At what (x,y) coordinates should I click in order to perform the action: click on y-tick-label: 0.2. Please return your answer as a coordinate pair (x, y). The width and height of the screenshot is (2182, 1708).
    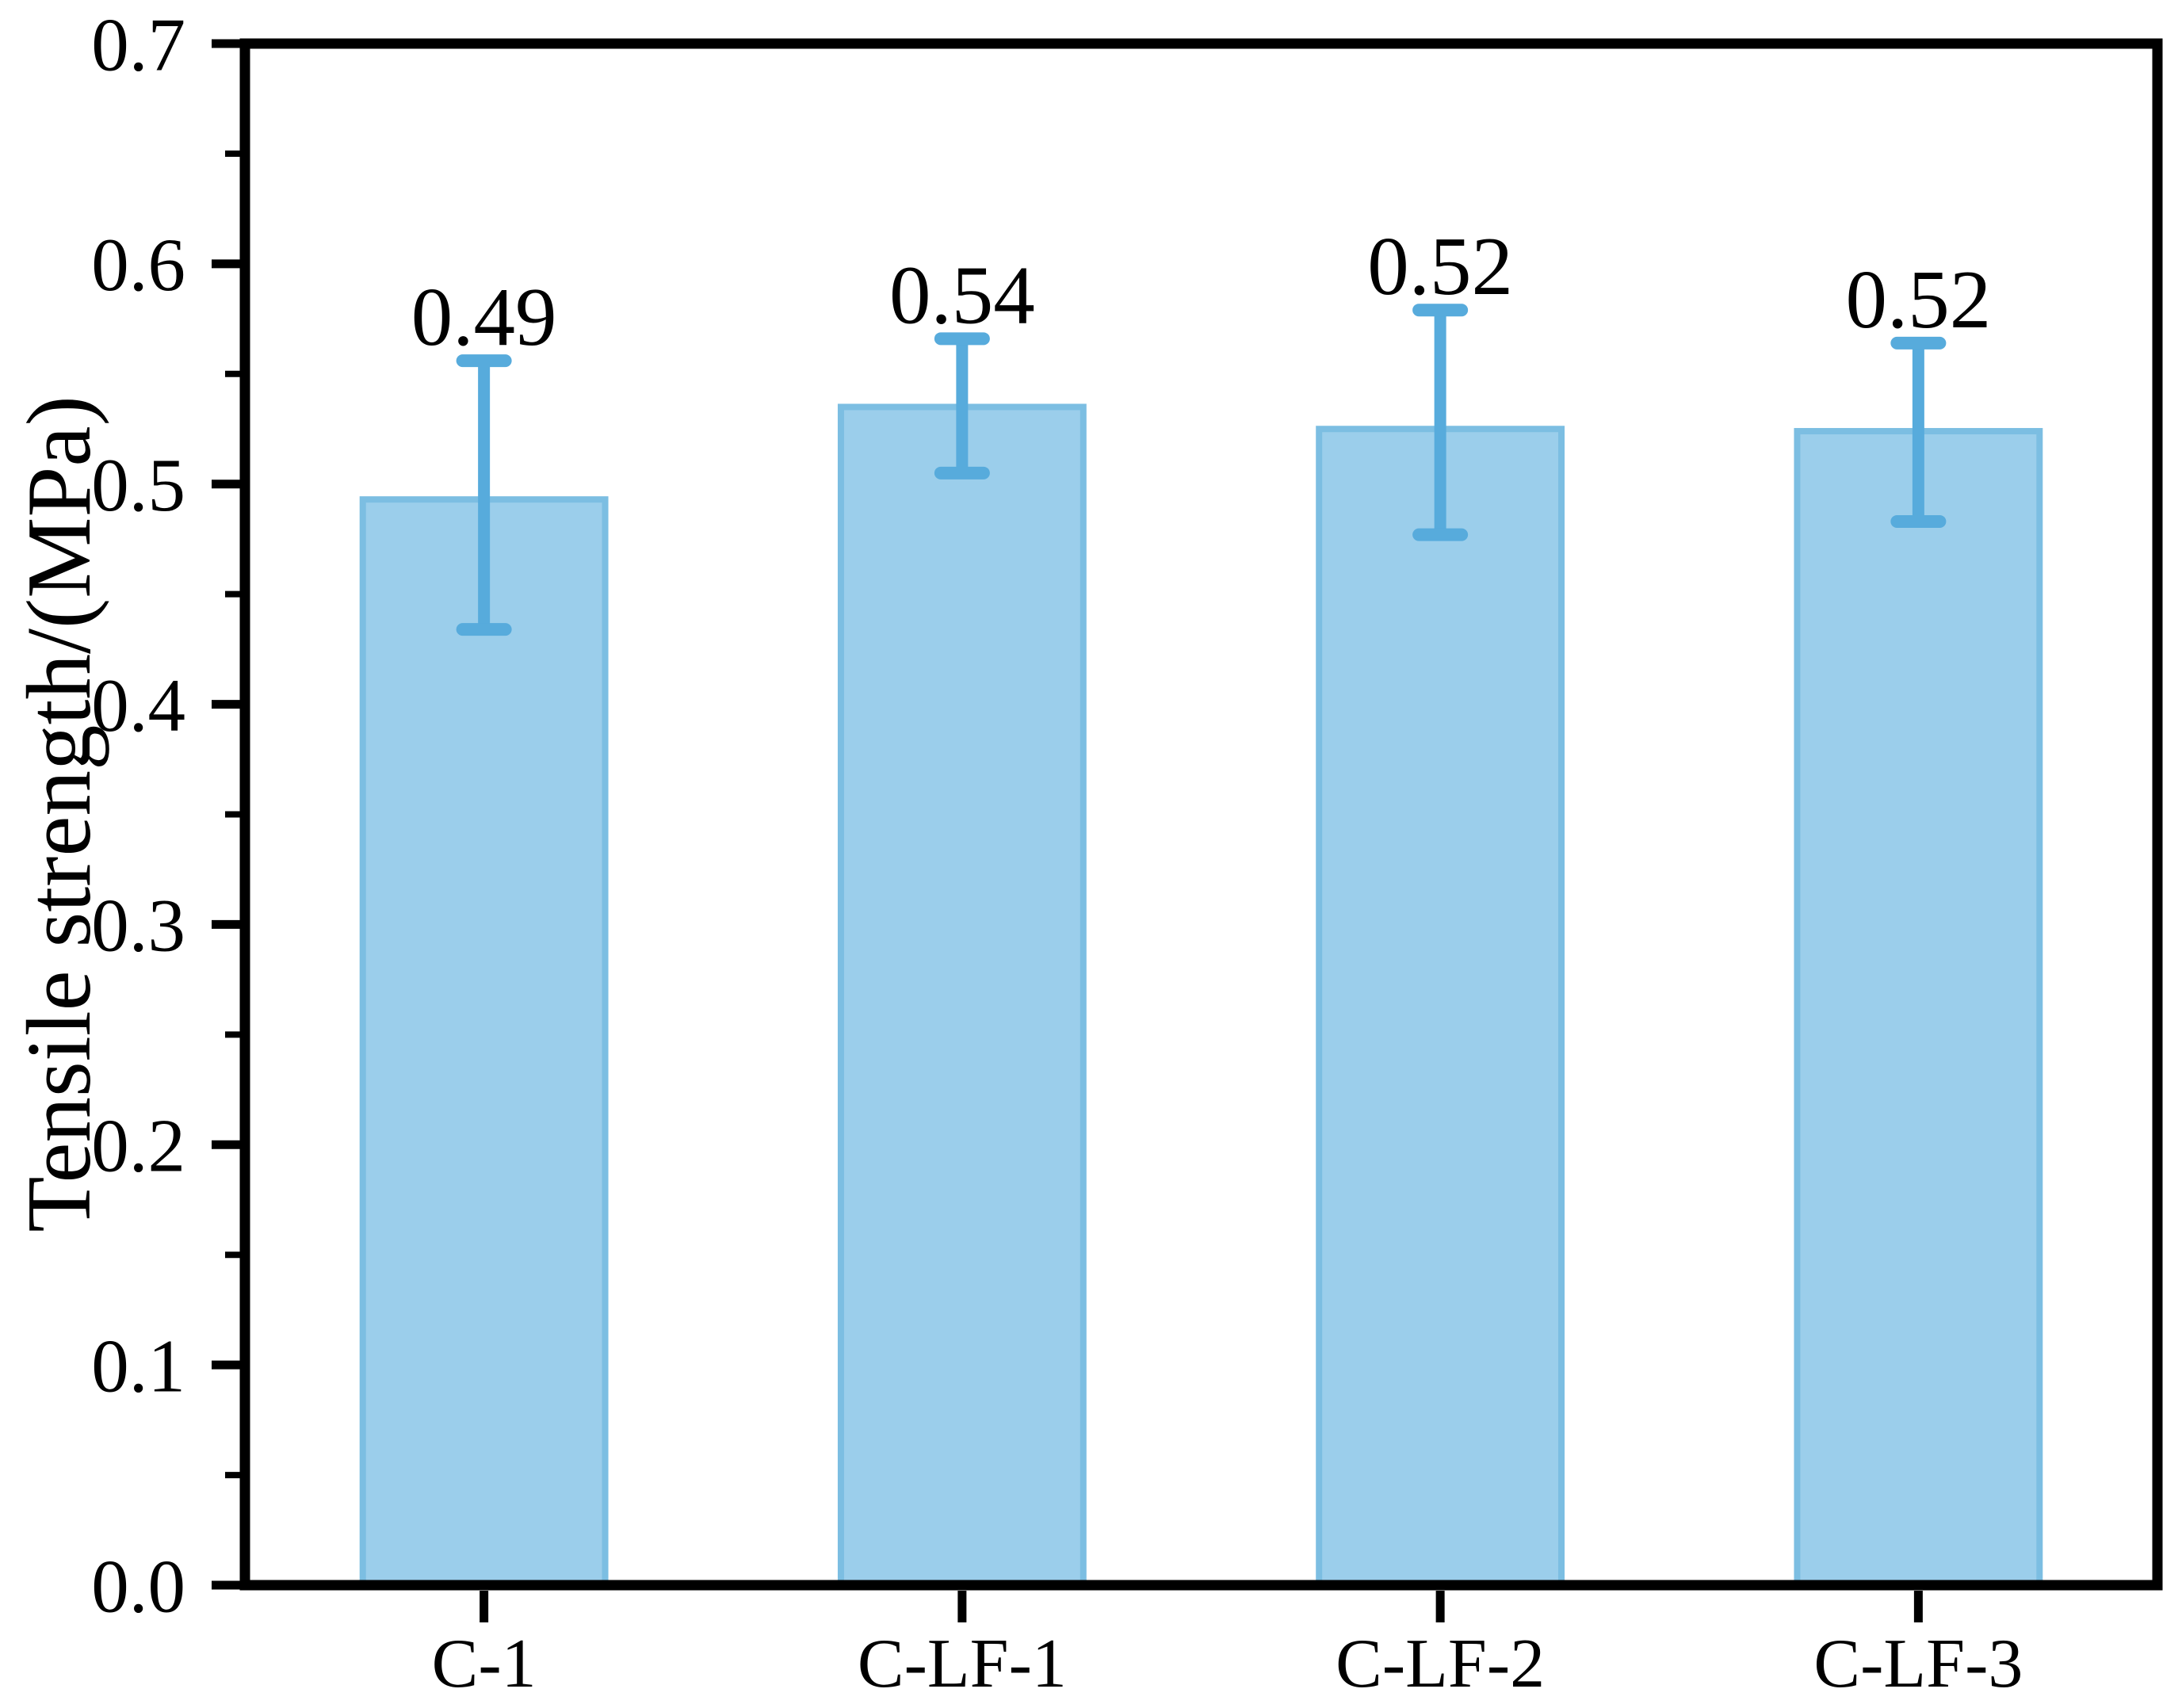
    Looking at the image, I should click on (138, 1146).